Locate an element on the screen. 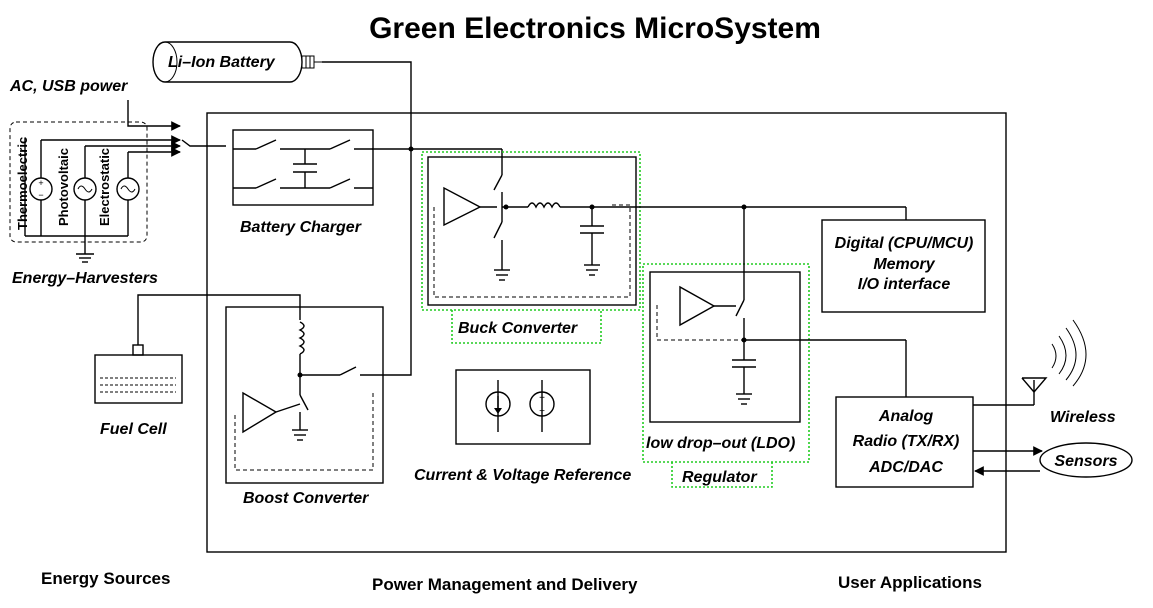  footer-power-management: Power Management and Delivery is located at coordinates (505, 584).